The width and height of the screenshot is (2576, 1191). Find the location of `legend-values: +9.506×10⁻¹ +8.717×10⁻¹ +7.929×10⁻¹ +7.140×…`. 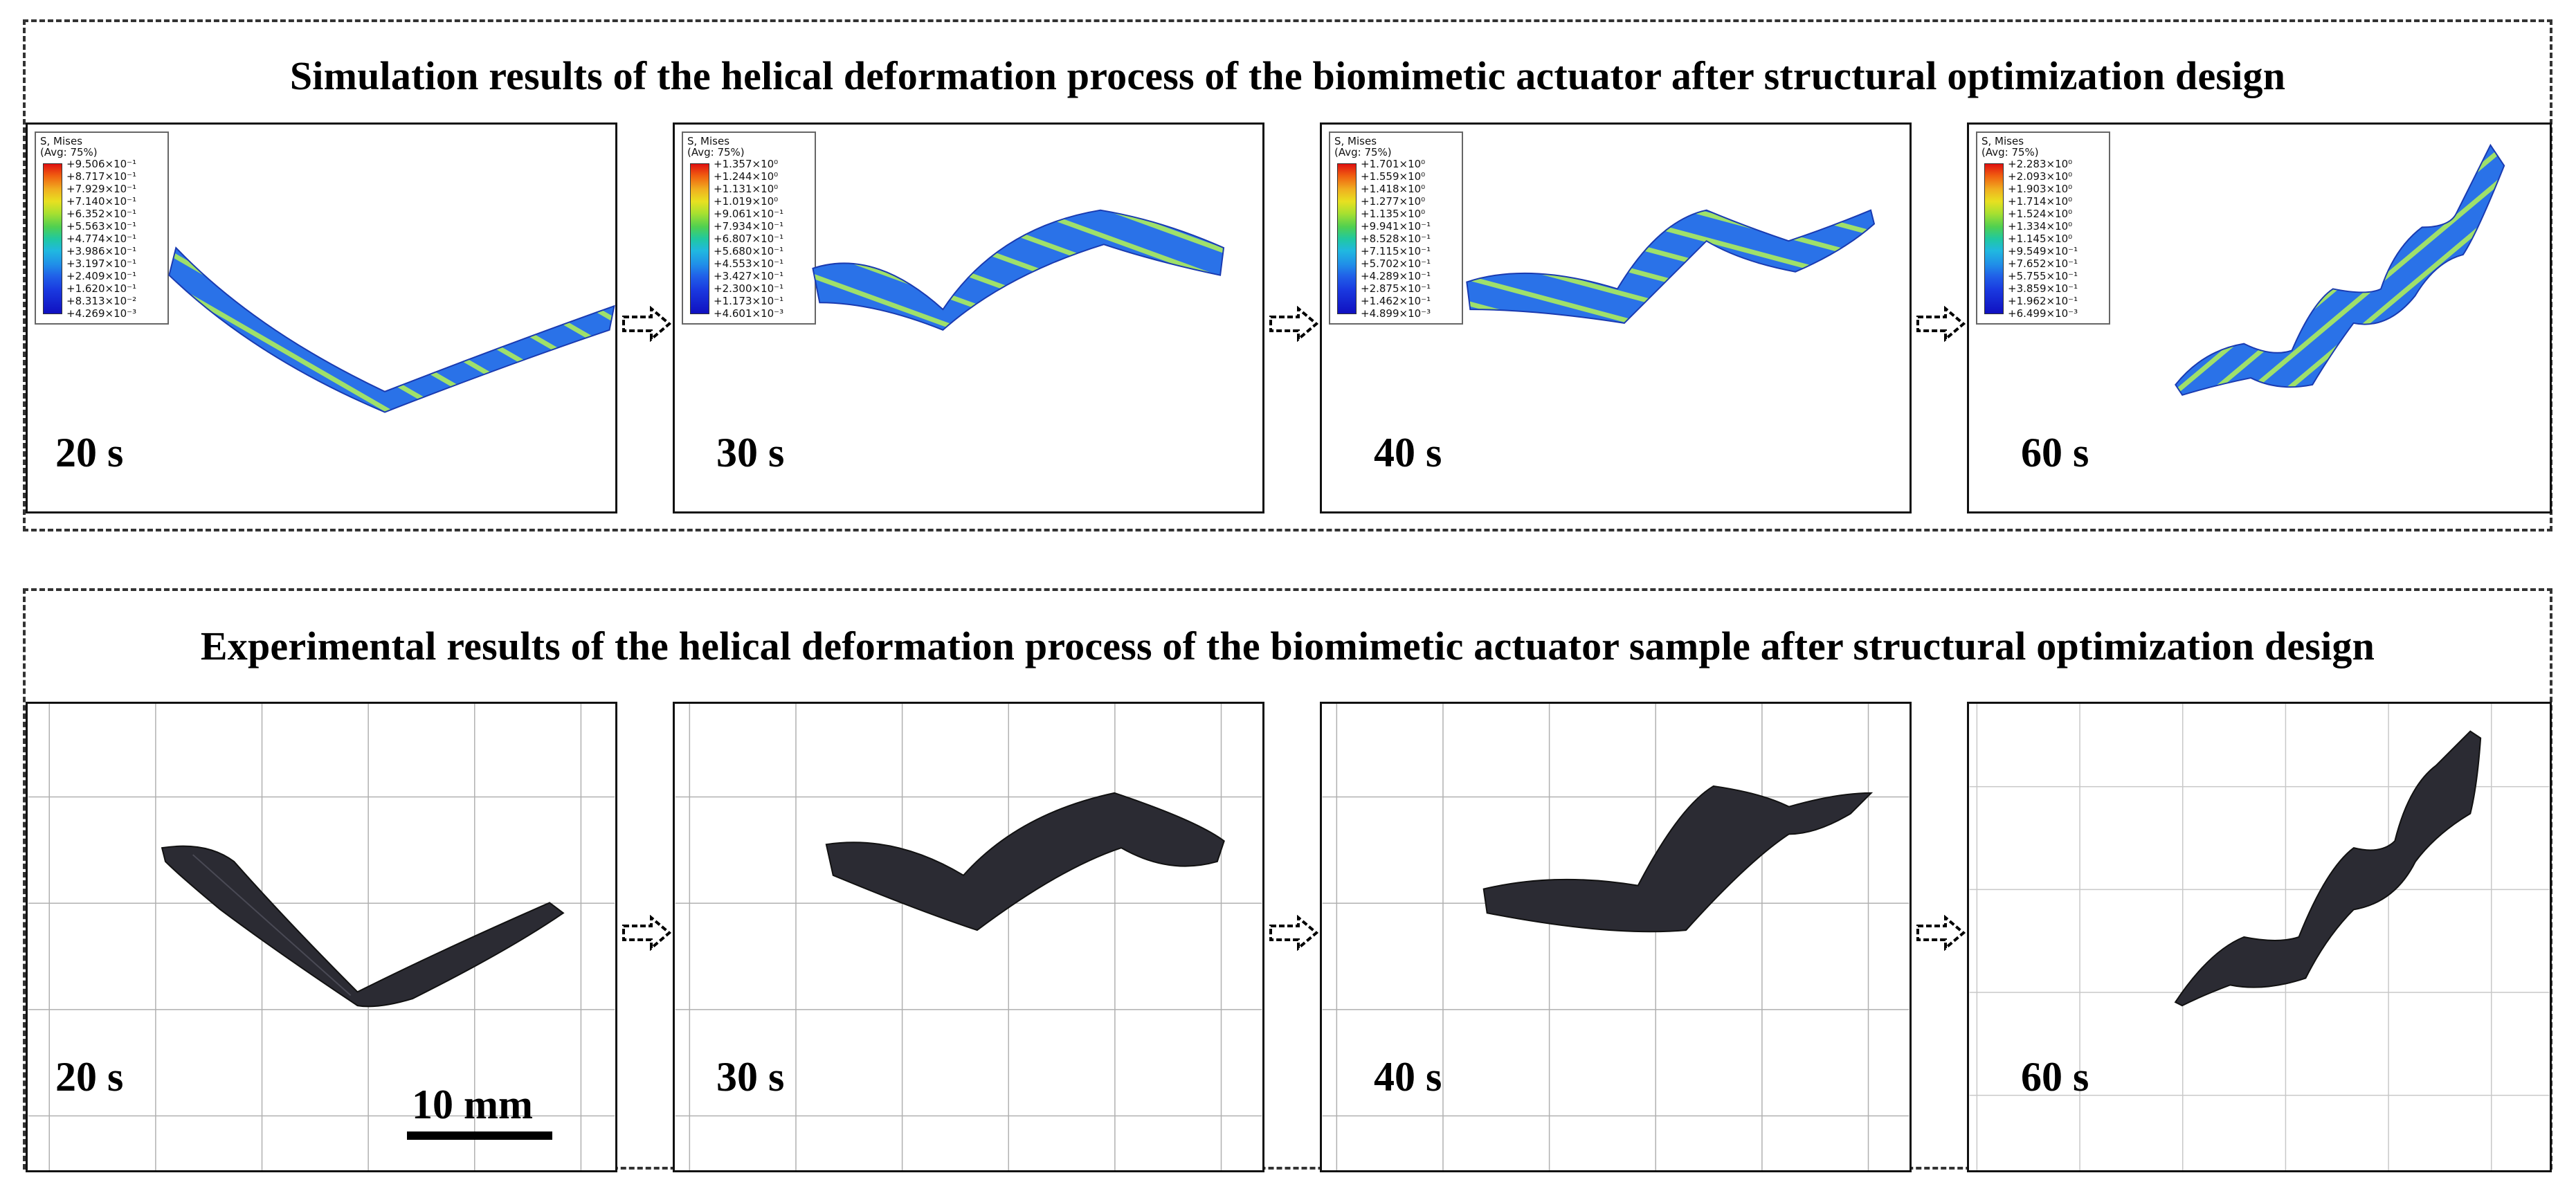

legend-values: +9.506×10⁻¹ +8.717×10⁻¹ +7.929×10⁻¹ +7.140×… is located at coordinates (101, 239).